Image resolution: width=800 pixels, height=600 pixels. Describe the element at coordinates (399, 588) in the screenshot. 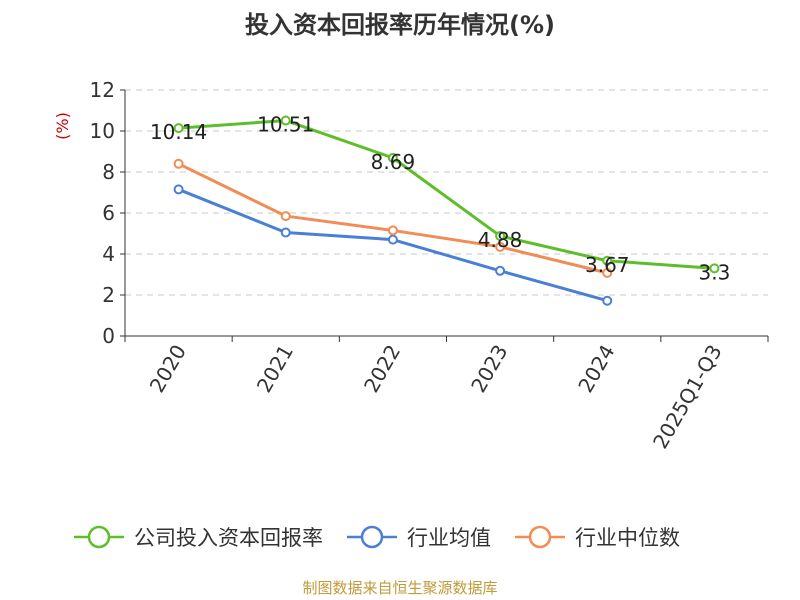

I see `source-note: 制图数据来自恒生聚源数据库` at that location.